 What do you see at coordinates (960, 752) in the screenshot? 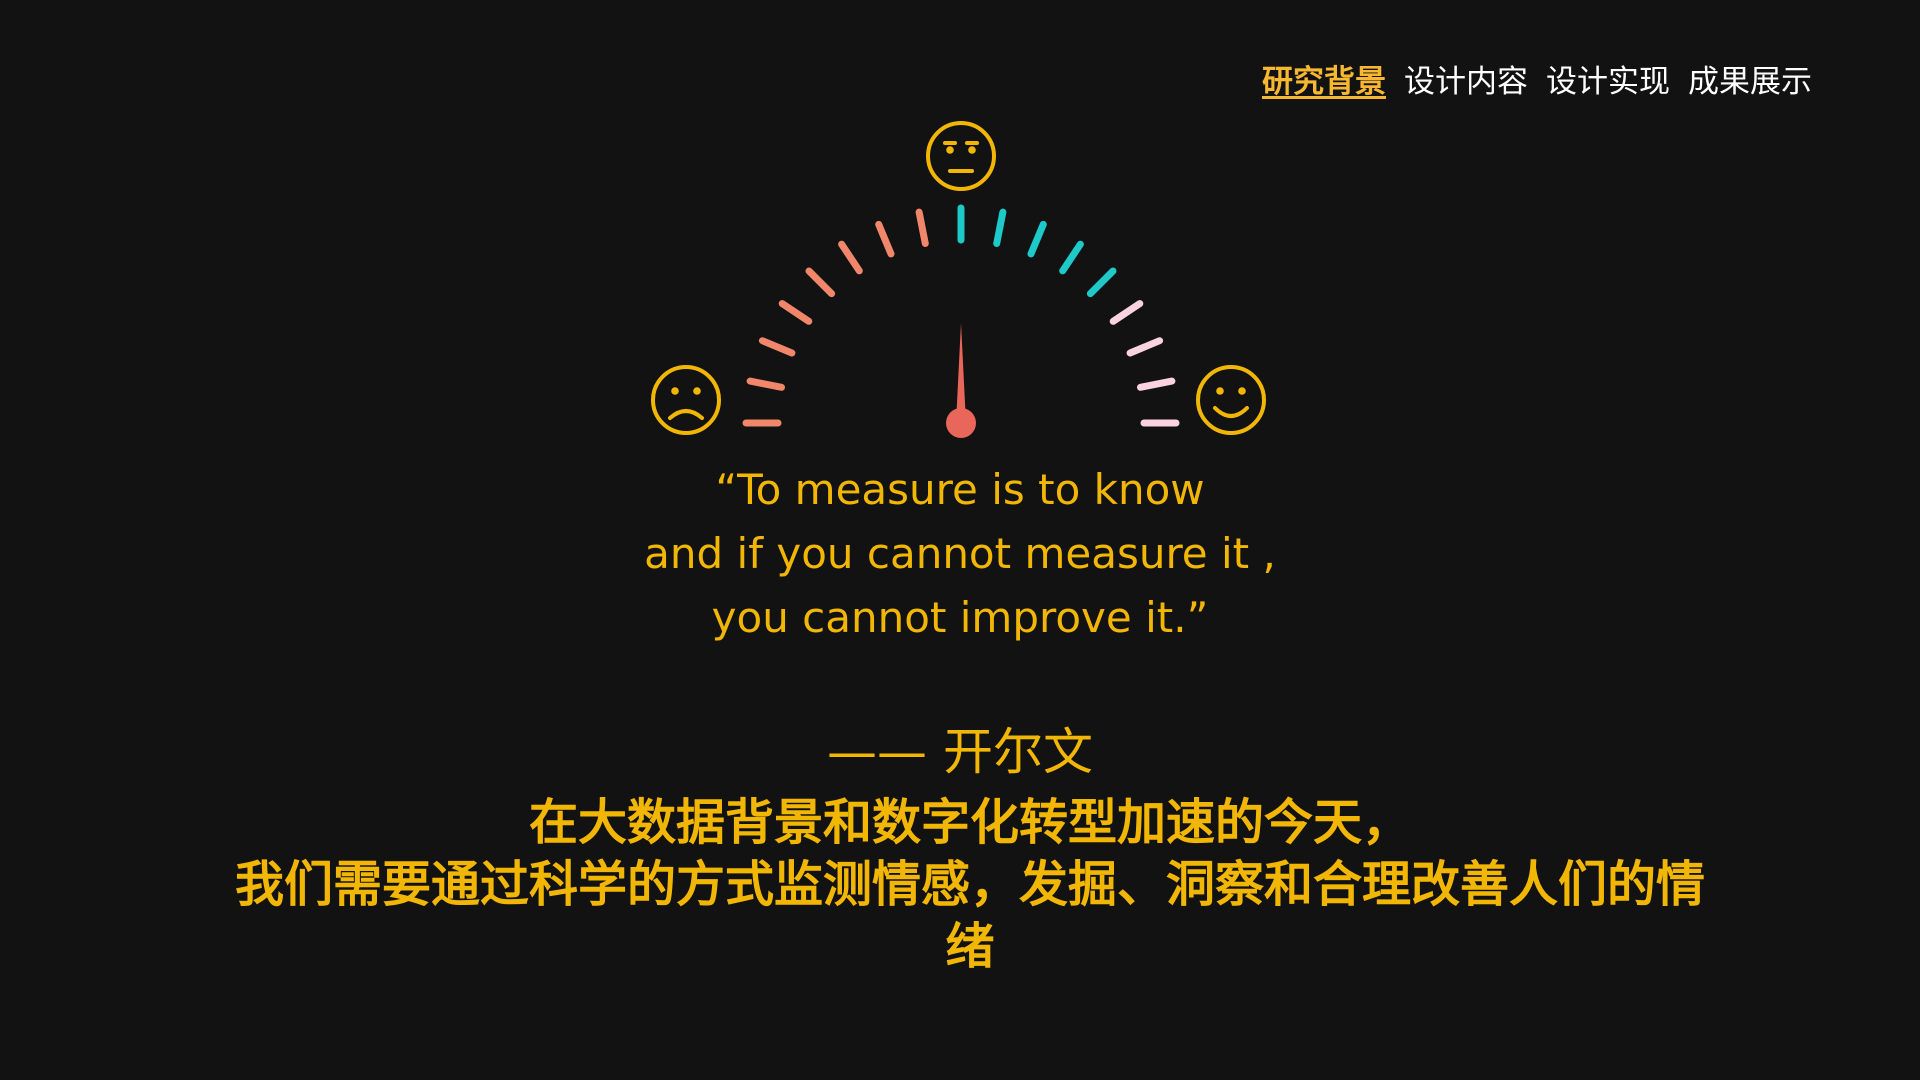
I see `quote-author: —— 开尔文` at bounding box center [960, 752].